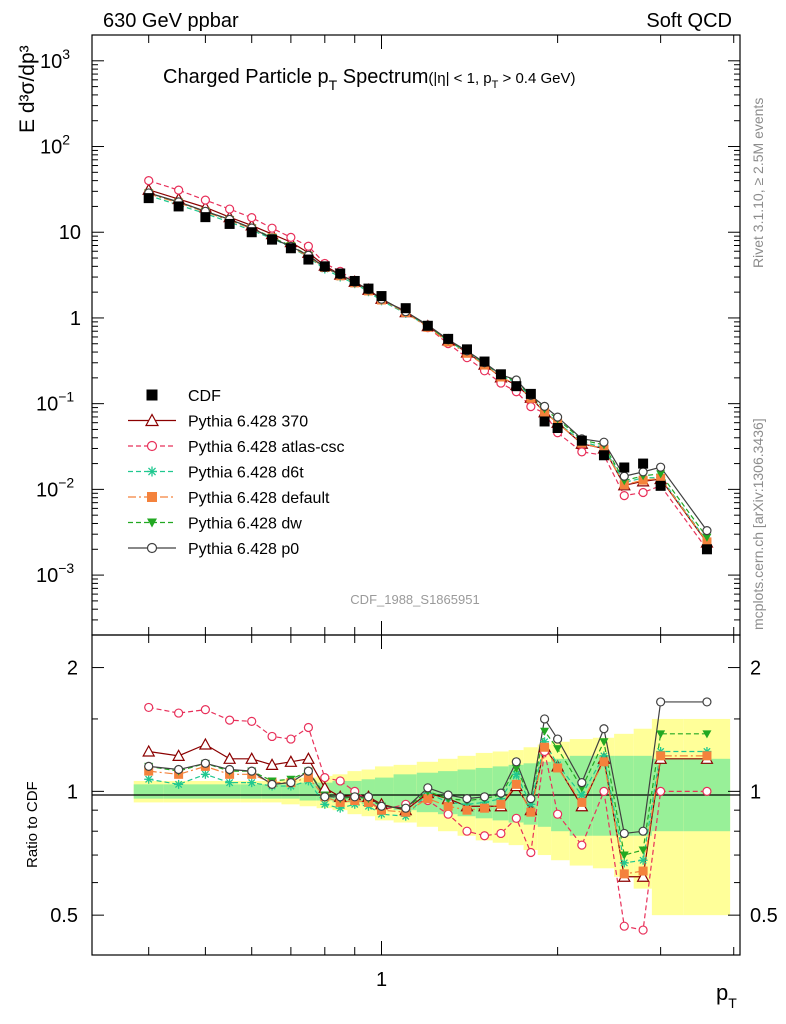 This screenshot has width=786, height=1024. I want to click on legend-label: Pythia 6.428 d6t, so click(246, 473).